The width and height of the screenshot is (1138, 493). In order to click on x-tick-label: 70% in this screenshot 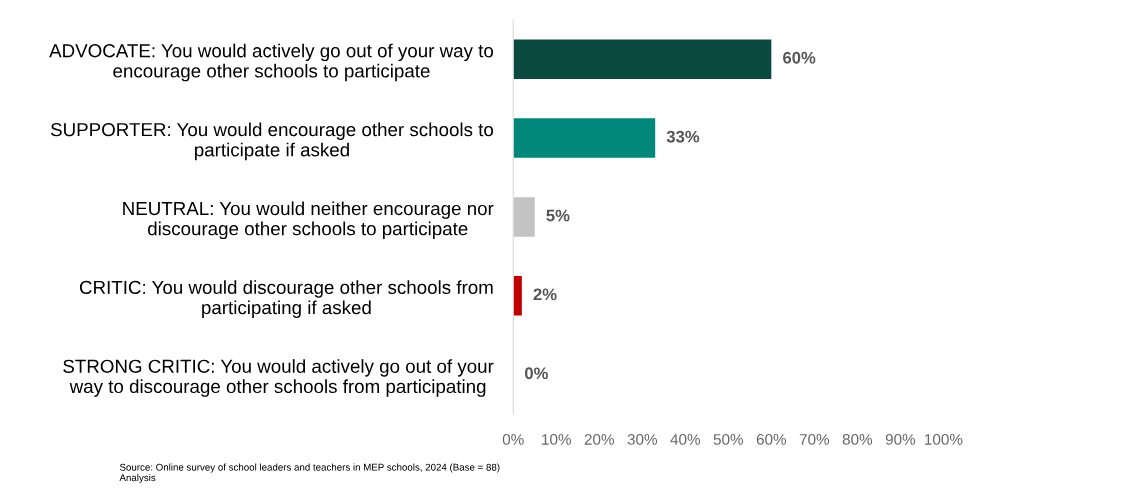, I will do `click(814, 439)`.